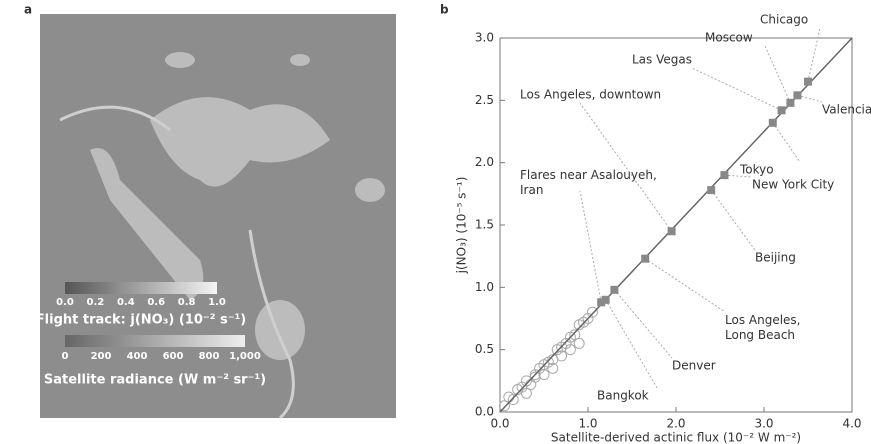 This screenshot has width=871, height=444. What do you see at coordinates (484, 100) in the screenshot?
I see `y-tick-label: 2.5` at bounding box center [484, 100].